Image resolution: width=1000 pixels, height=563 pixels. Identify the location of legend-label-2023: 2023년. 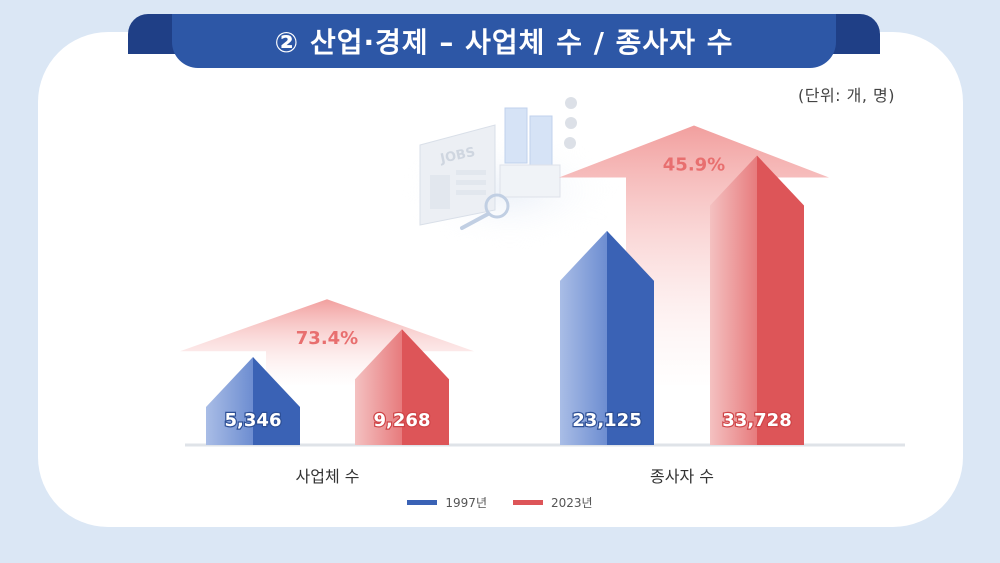
(572, 503).